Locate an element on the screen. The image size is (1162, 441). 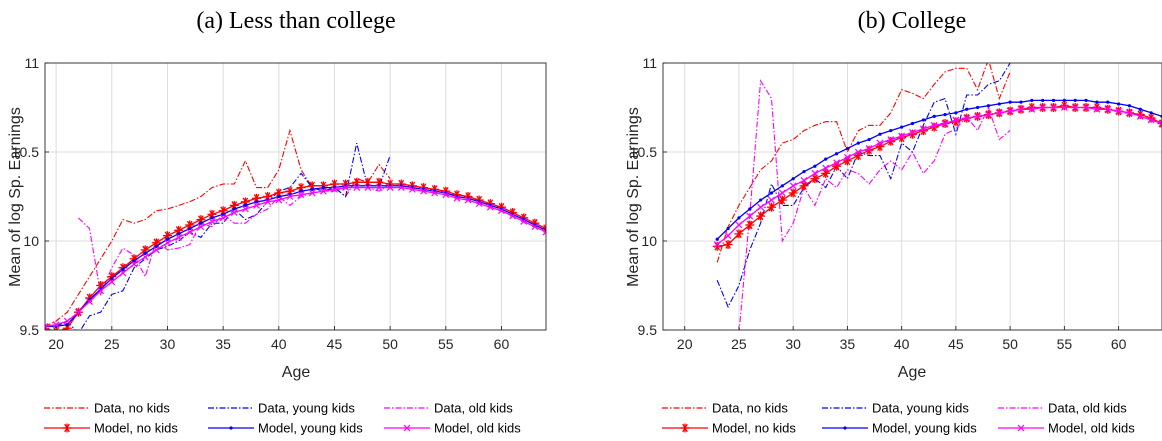
chart-a-xtick-label: 35 is located at coordinates (223, 344).